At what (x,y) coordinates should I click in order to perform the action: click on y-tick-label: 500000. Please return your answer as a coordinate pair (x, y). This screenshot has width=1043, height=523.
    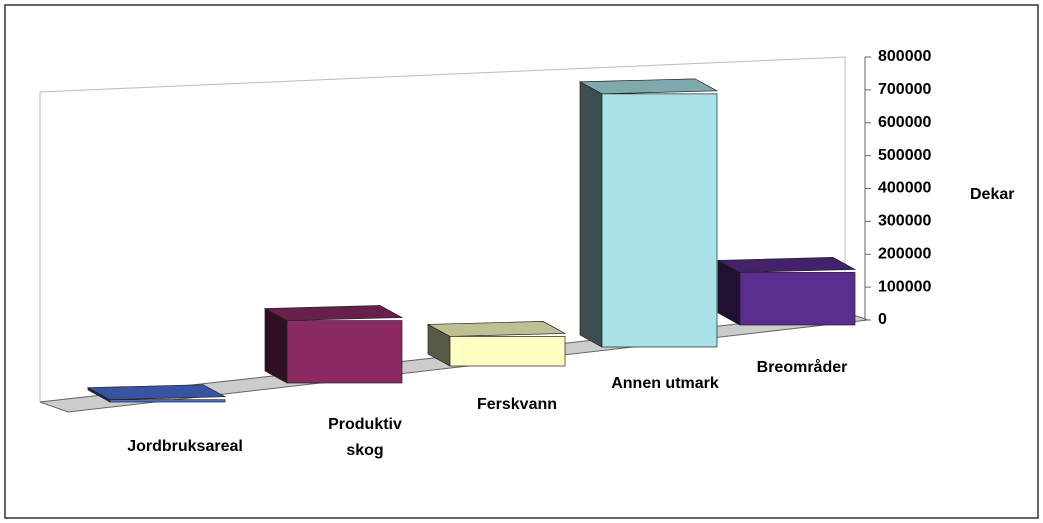
    Looking at the image, I should click on (904, 155).